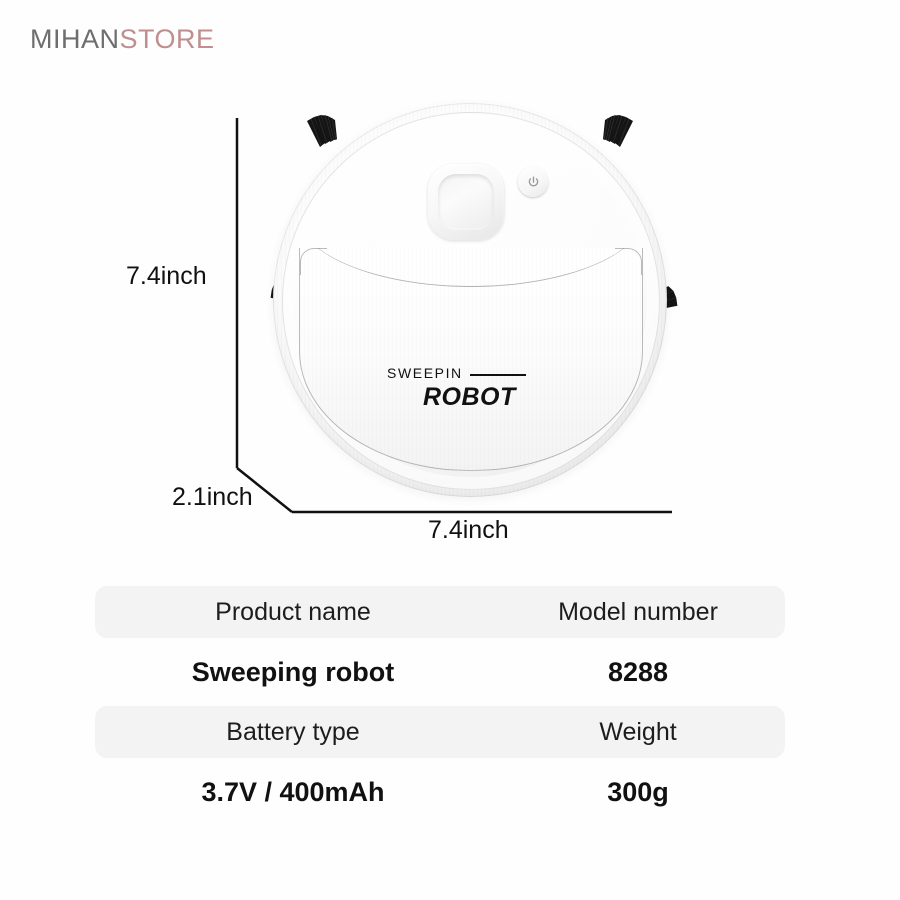  What do you see at coordinates (628, 261) in the screenshot?
I see `panel-corner-right` at bounding box center [628, 261].